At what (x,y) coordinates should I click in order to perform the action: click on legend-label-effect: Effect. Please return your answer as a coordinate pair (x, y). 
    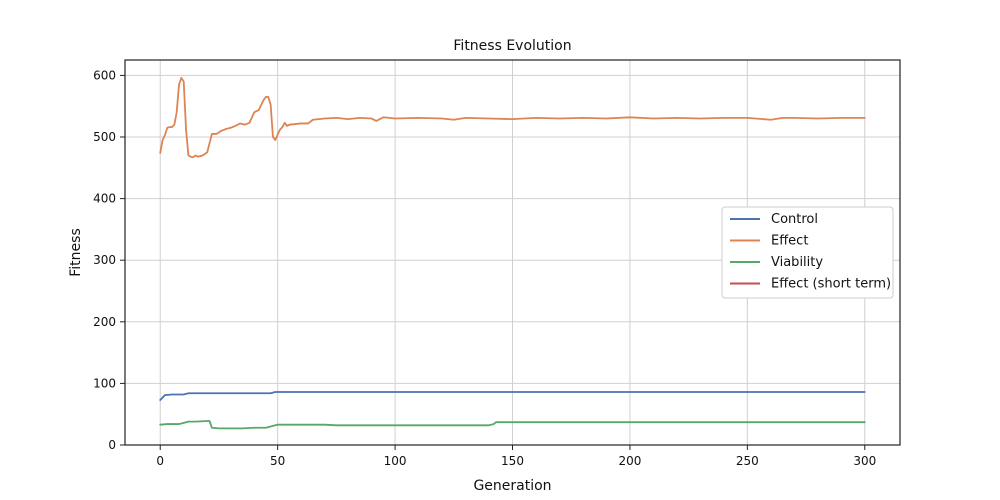
    Looking at the image, I should click on (789, 241).